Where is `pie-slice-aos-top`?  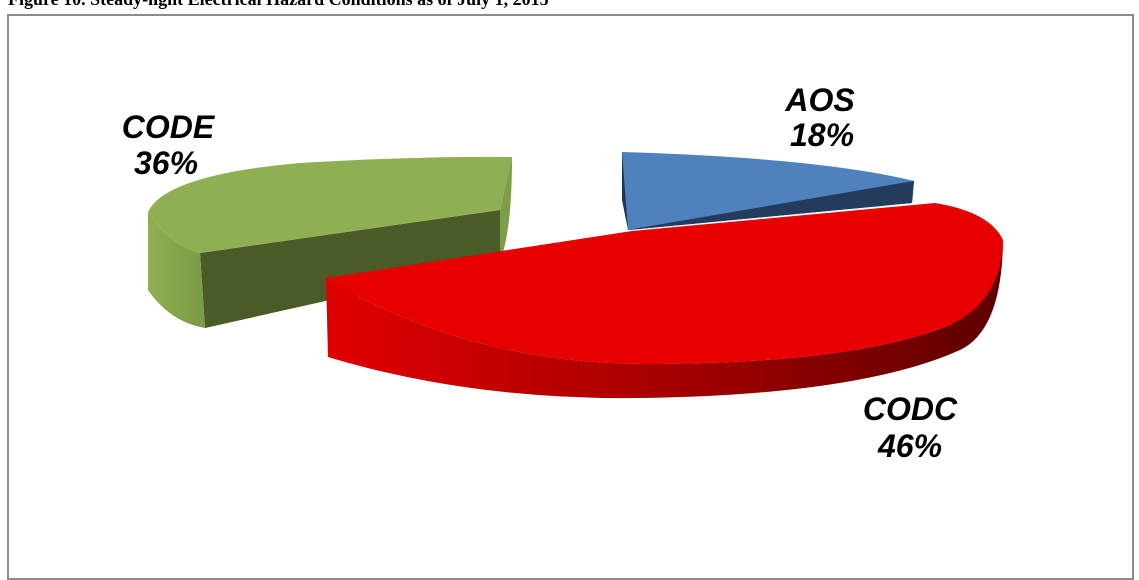 pie-slice-aos-top is located at coordinates (768, 191).